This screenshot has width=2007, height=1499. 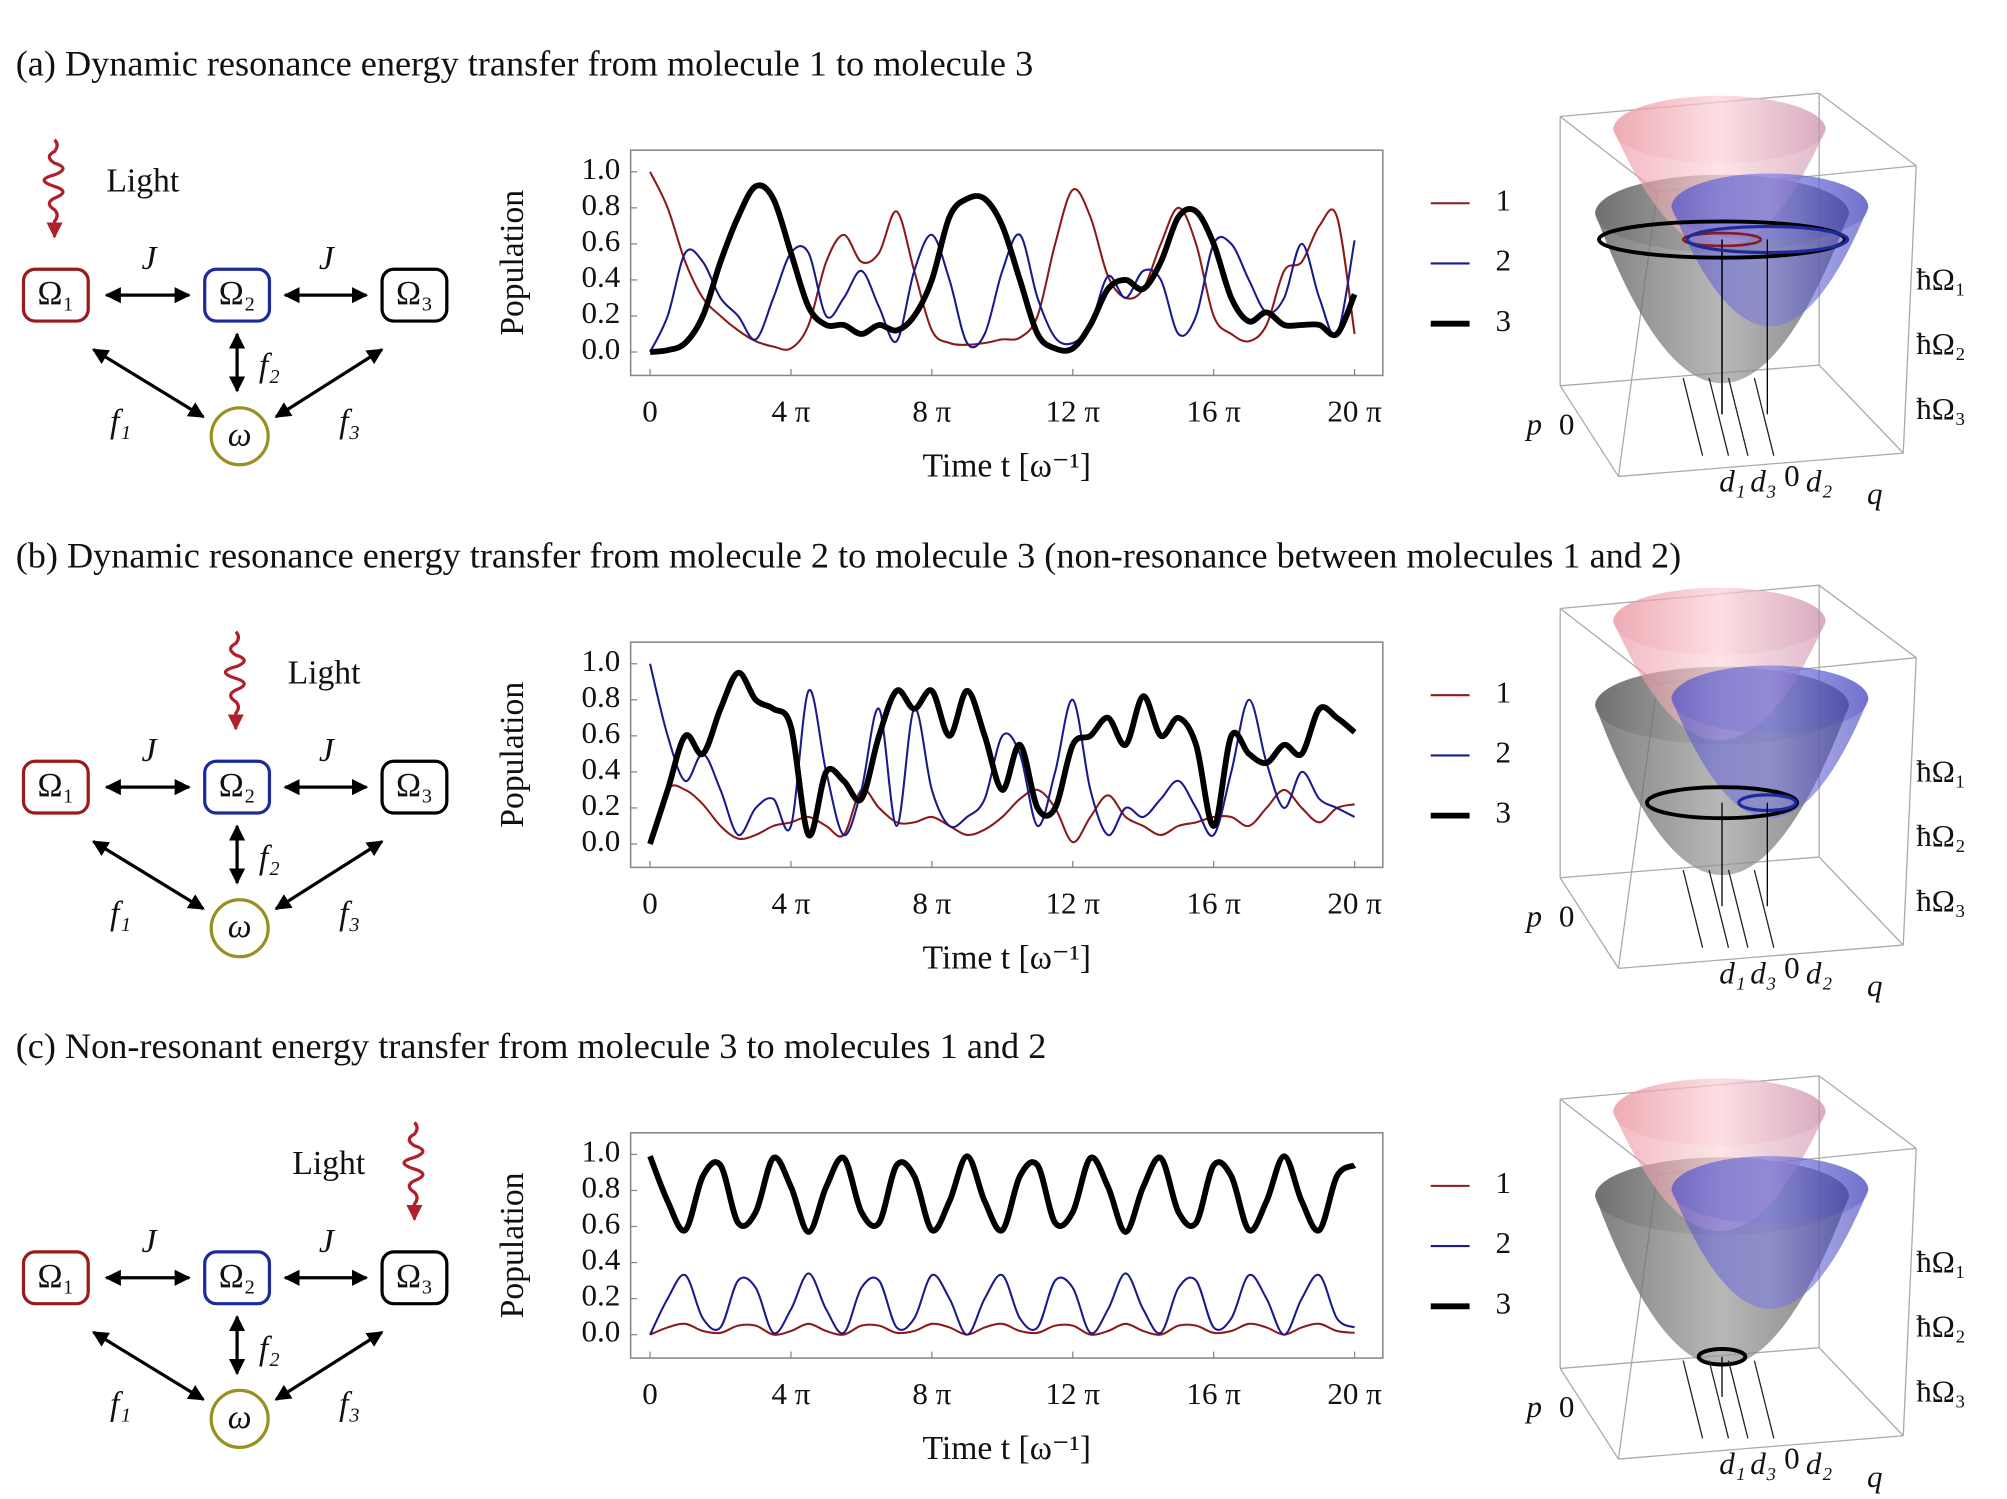 I want to click on y-tick-label: 0.2, so click(x=600, y=312).